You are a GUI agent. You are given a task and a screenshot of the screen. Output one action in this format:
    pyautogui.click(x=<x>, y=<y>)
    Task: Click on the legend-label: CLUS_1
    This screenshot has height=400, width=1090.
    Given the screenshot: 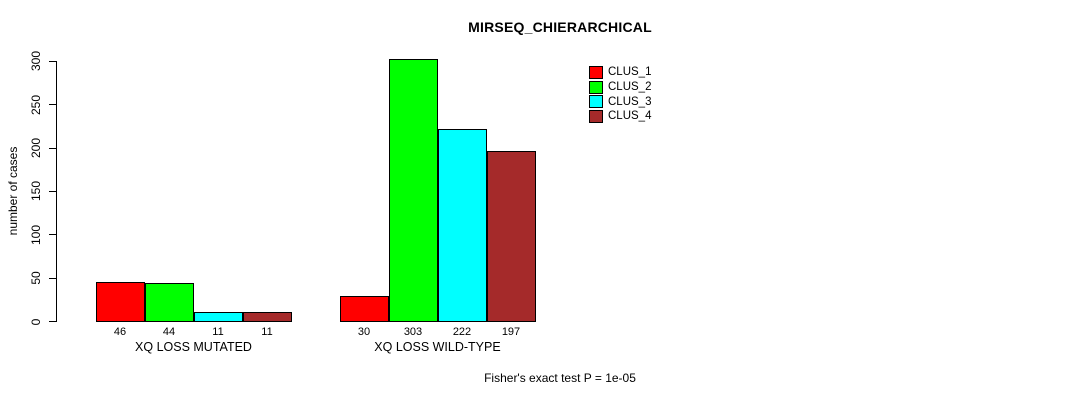 What is the action you would take?
    pyautogui.click(x=630, y=72)
    